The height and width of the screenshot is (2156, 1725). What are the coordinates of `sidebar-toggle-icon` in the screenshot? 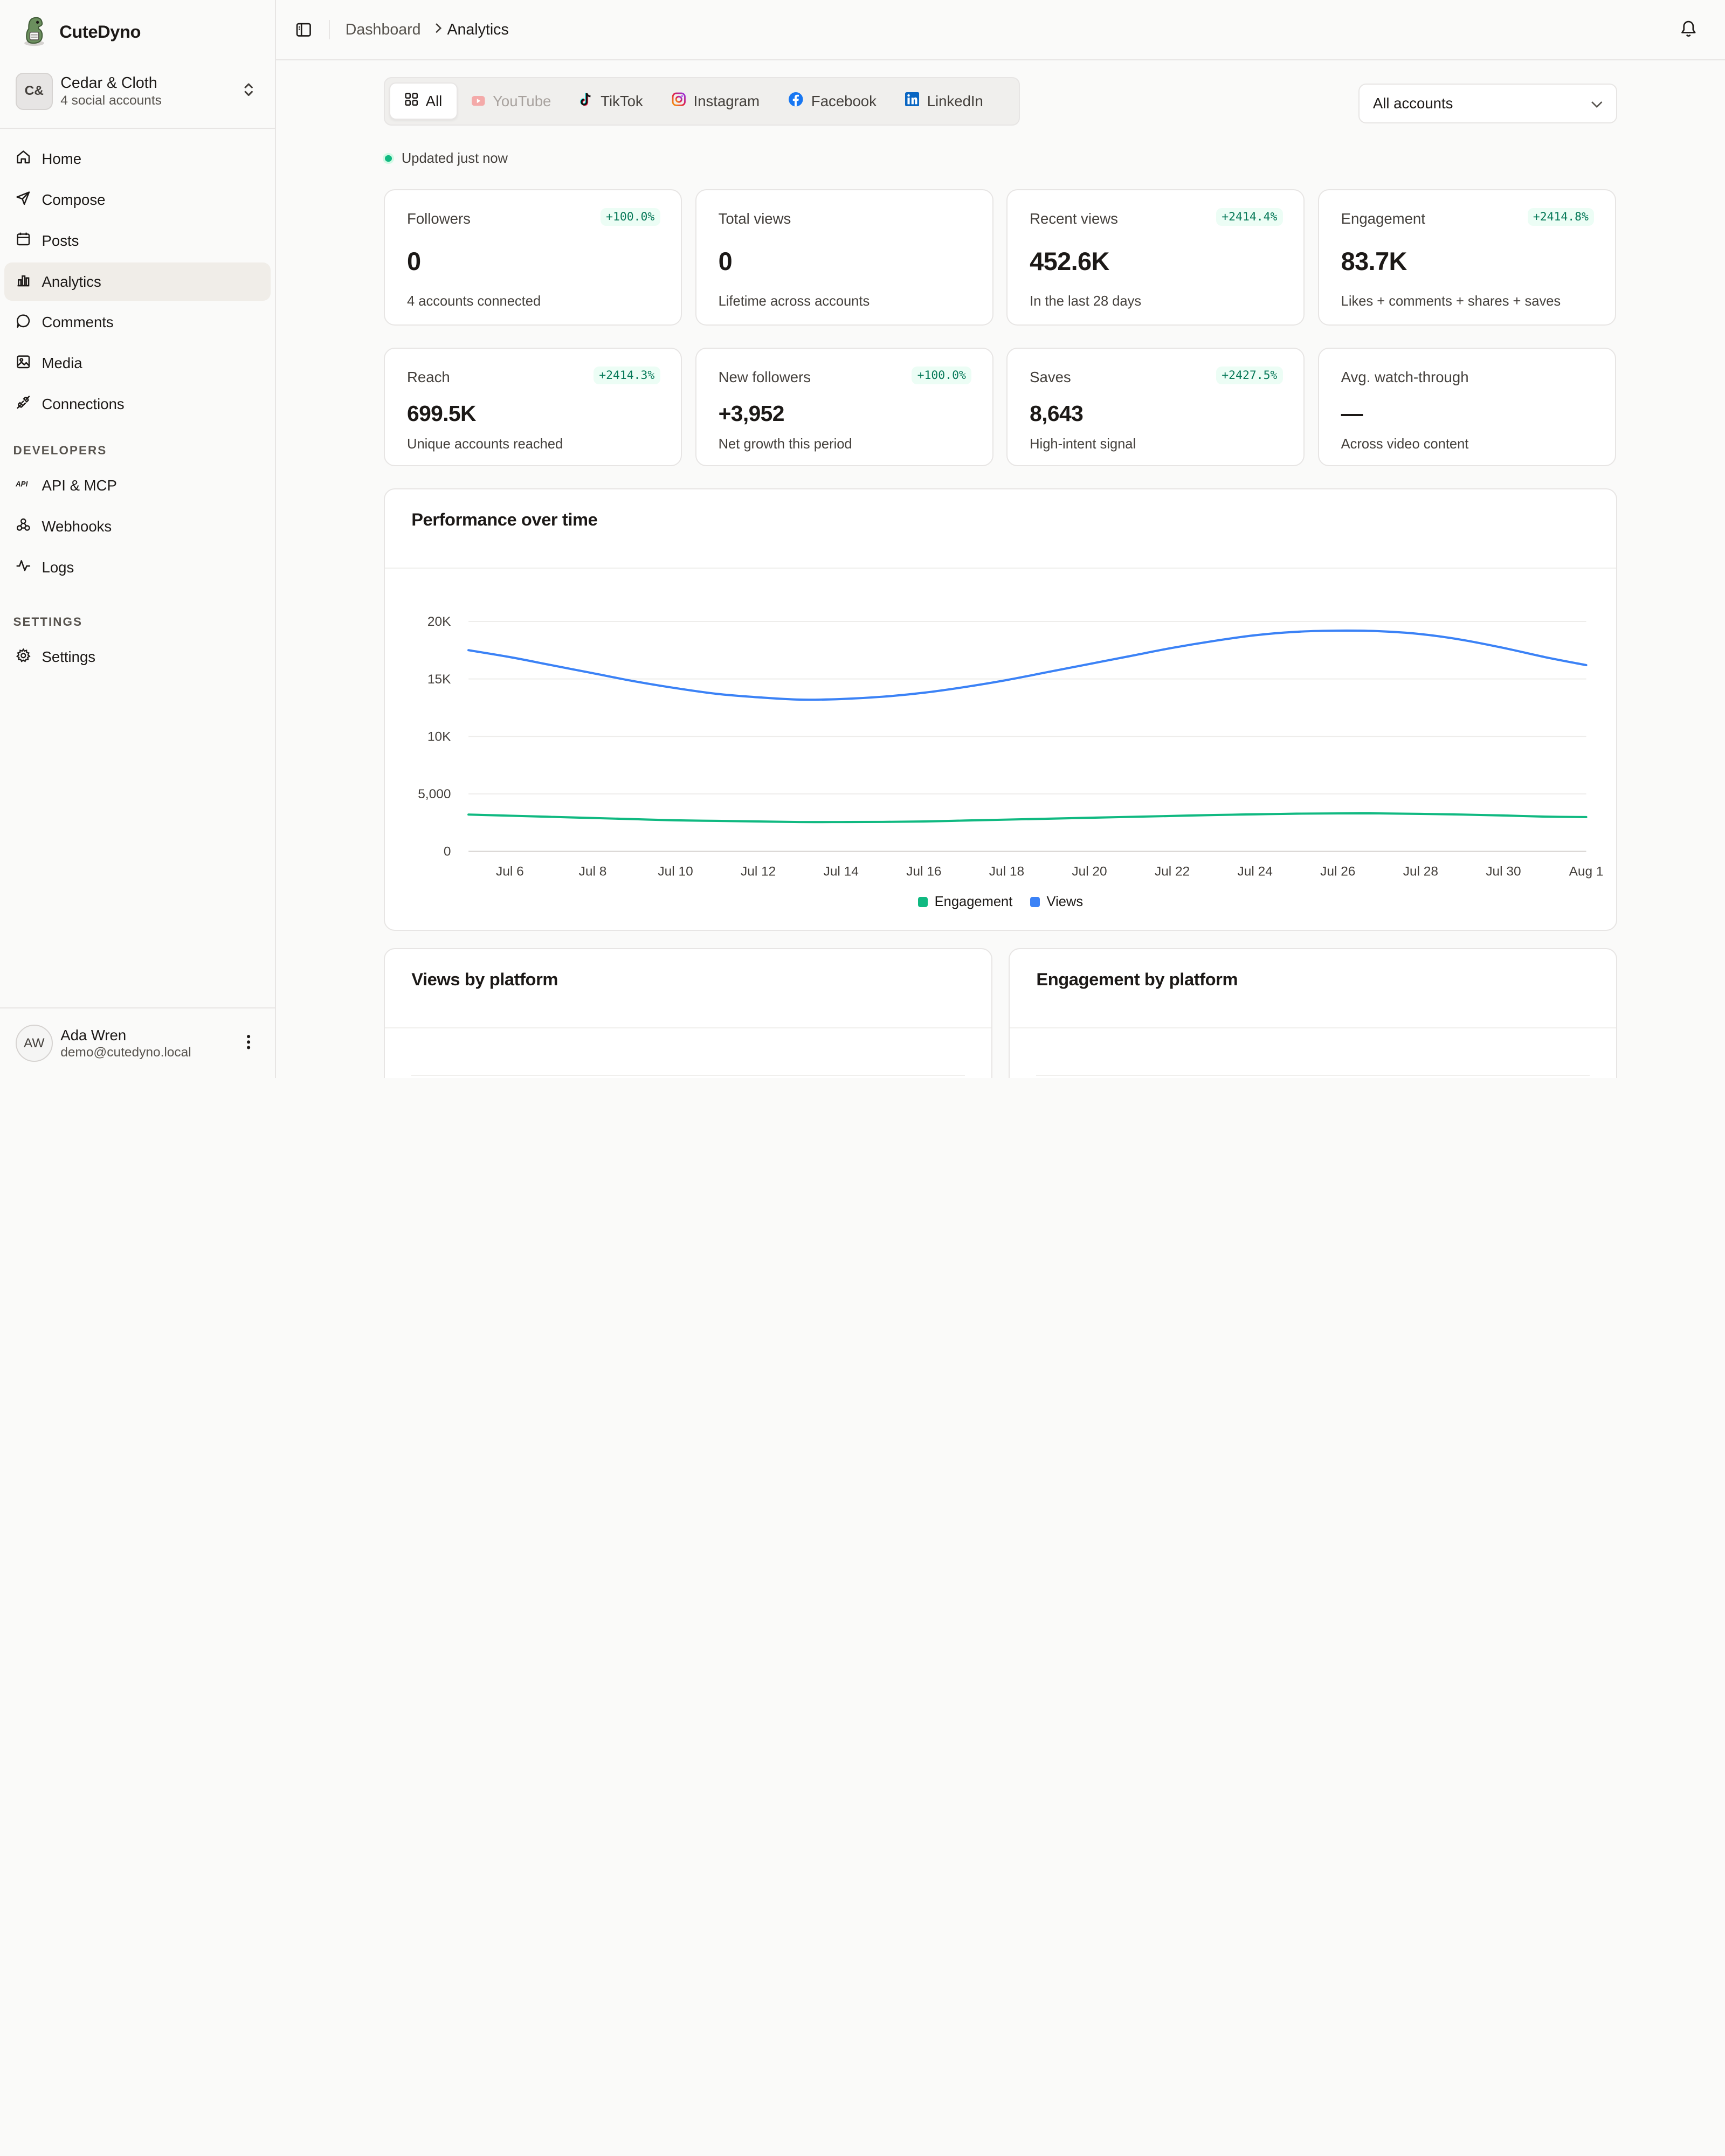 It's located at (305, 30).